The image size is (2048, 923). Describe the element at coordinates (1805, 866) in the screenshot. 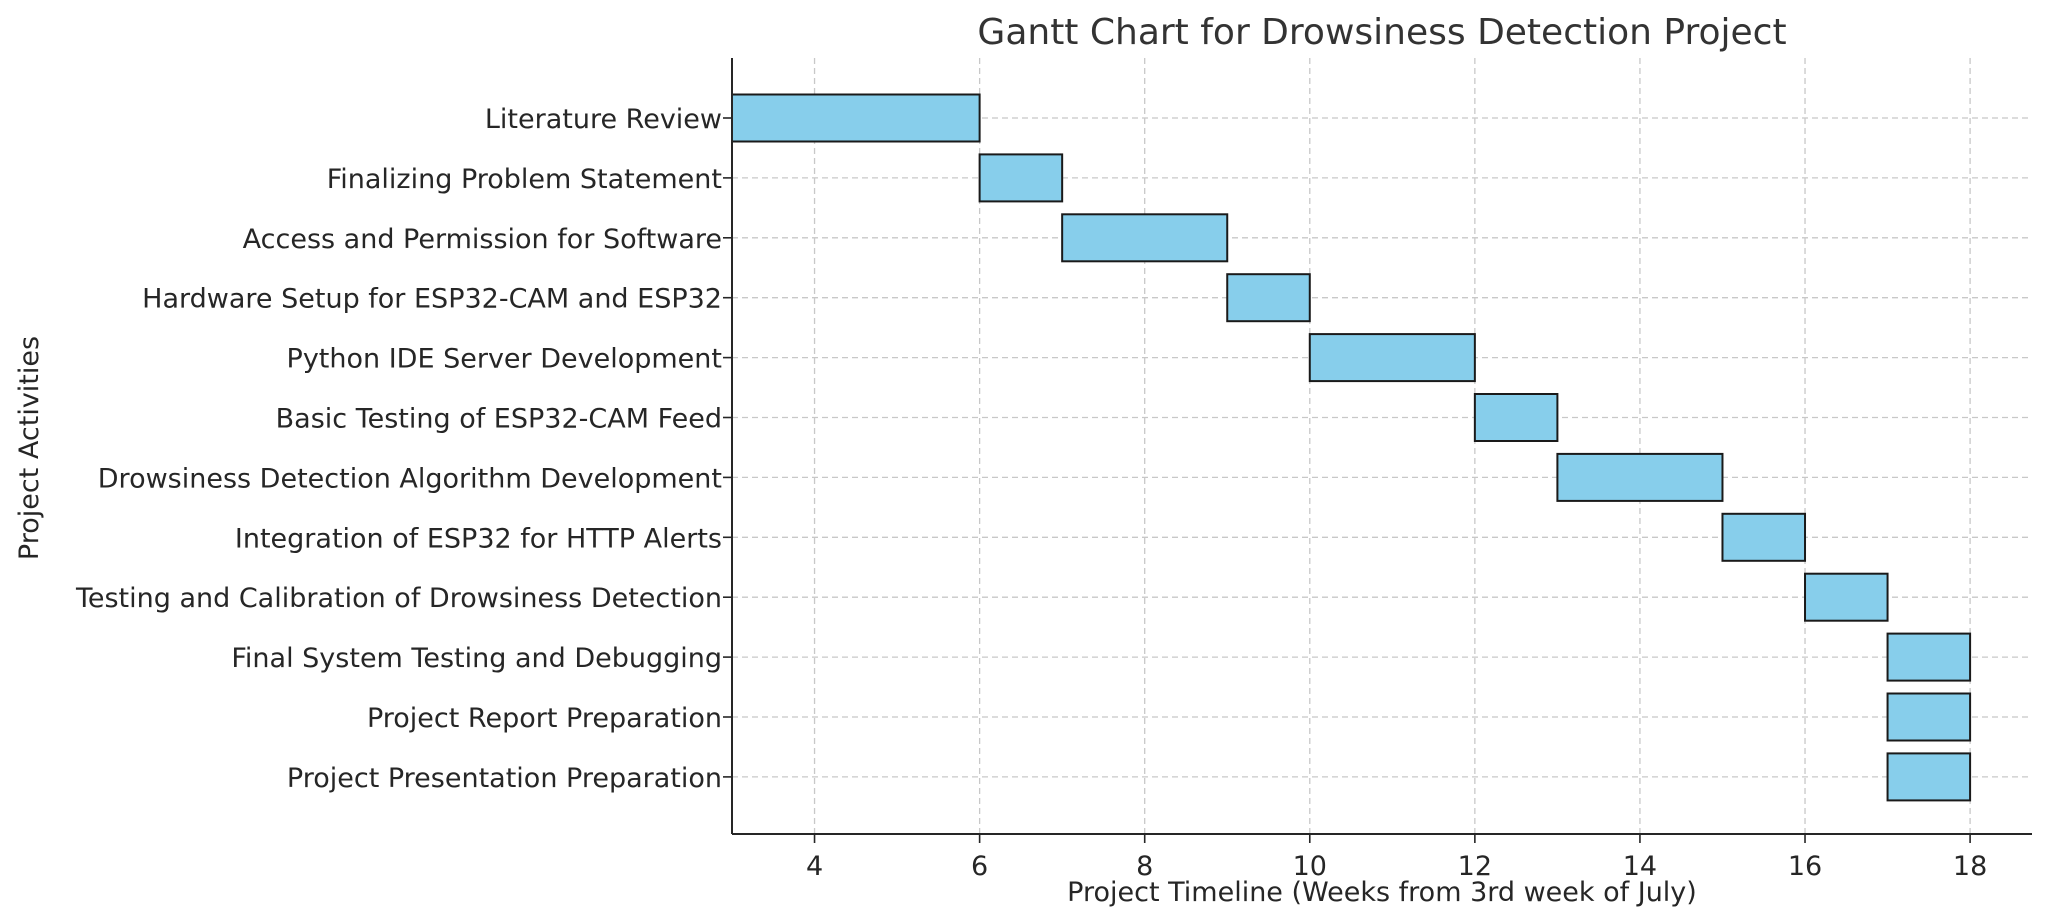

I see `x-tick-label: 16` at that location.